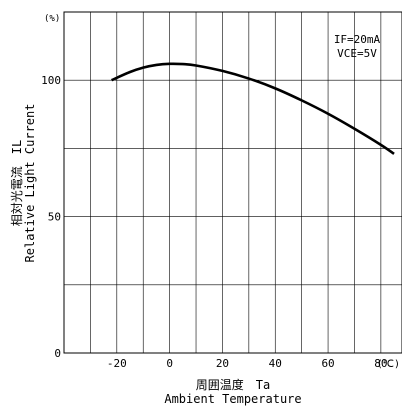  Describe the element at coordinates (388, 364) in the screenshot. I see `x-unit-label: (℃)` at that location.